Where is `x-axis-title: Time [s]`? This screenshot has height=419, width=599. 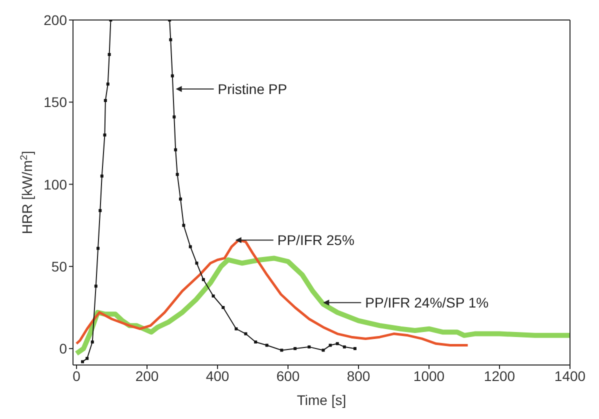 x-axis-title: Time [s] is located at coordinates (321, 400).